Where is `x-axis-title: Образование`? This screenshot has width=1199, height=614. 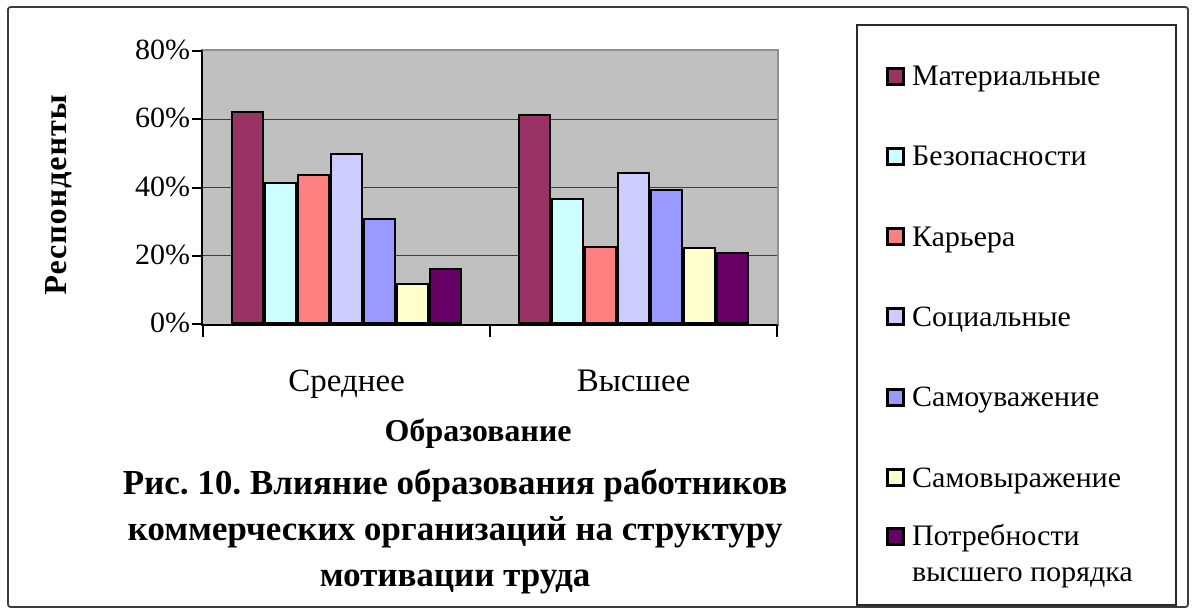
x-axis-title: Образование is located at coordinates (478, 430).